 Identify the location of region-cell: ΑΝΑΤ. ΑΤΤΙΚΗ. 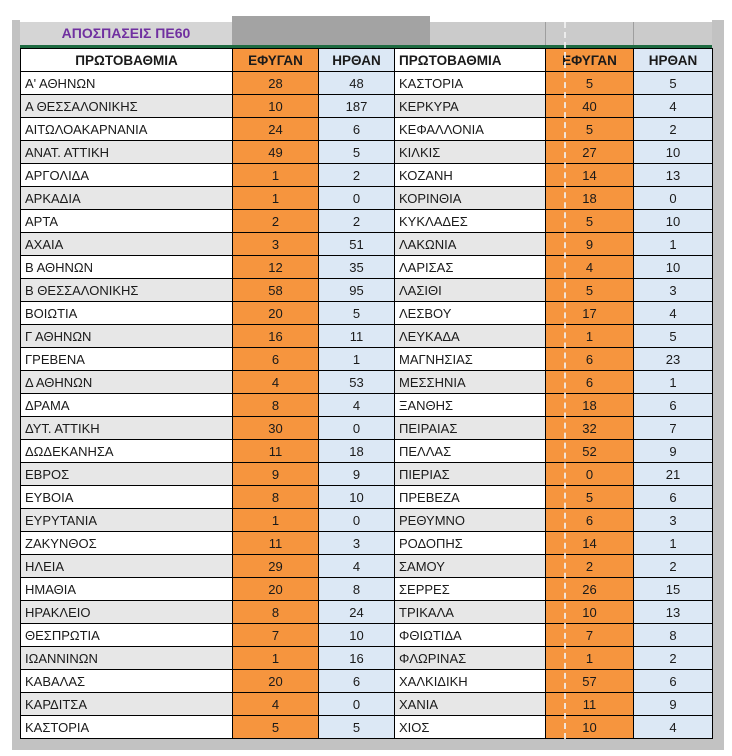
(126, 152).